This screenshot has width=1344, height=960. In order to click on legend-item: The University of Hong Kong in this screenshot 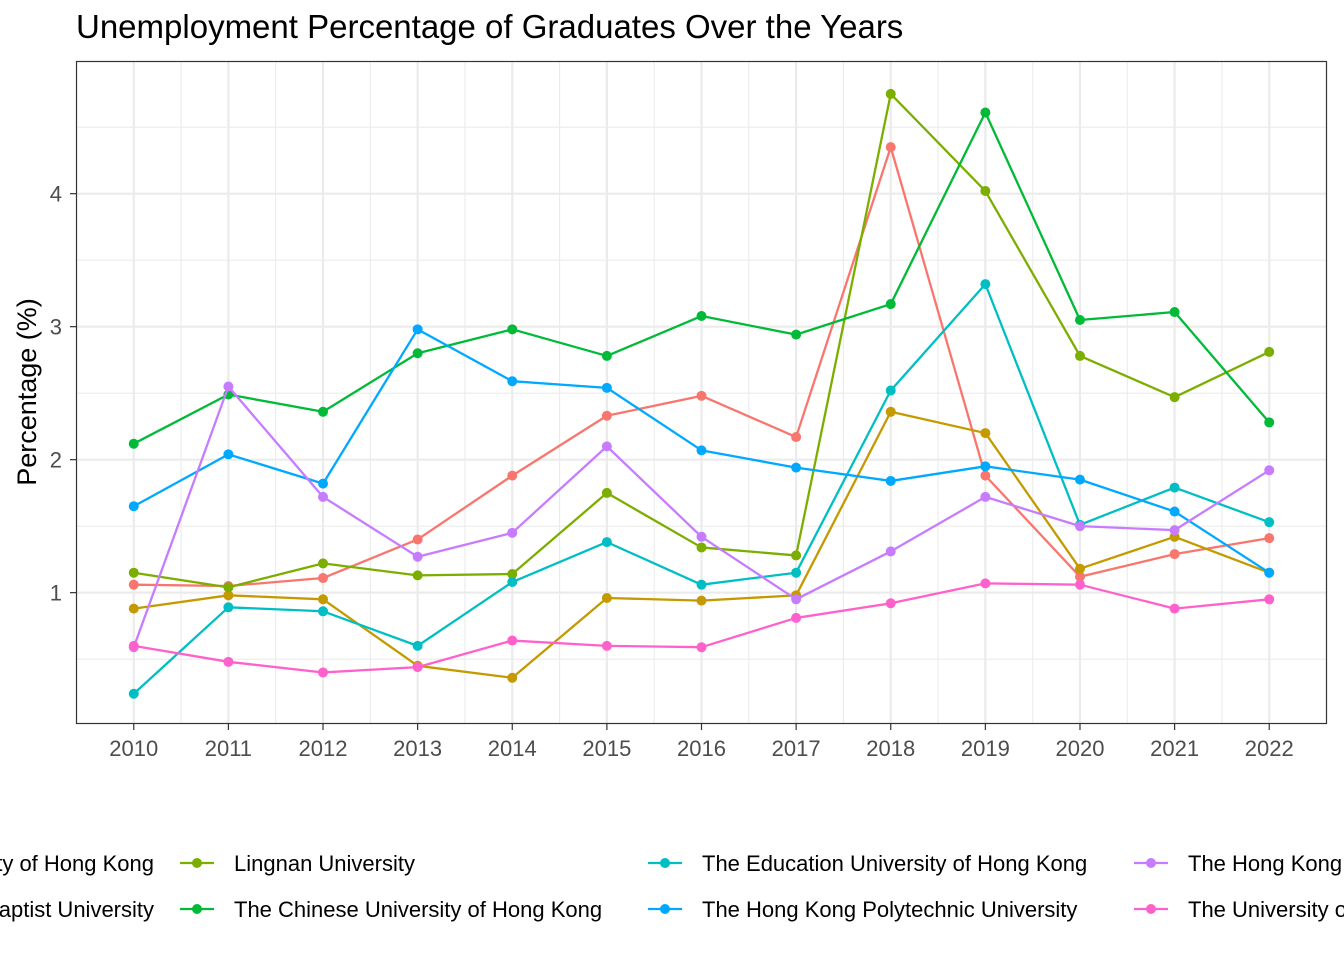, I will do `click(1239, 909)`.